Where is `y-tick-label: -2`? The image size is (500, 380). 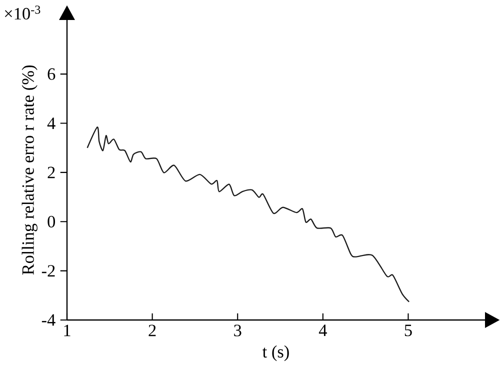 y-tick-label: -2 is located at coordinates (48, 271).